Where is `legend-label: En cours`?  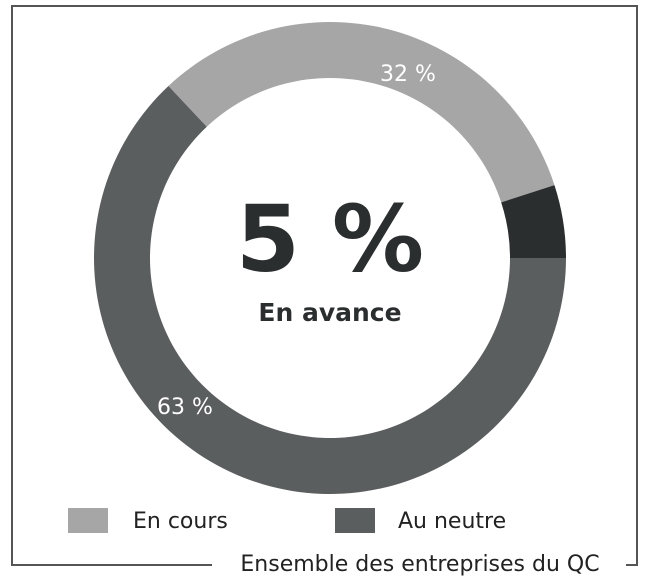 legend-label: En cours is located at coordinates (180, 521).